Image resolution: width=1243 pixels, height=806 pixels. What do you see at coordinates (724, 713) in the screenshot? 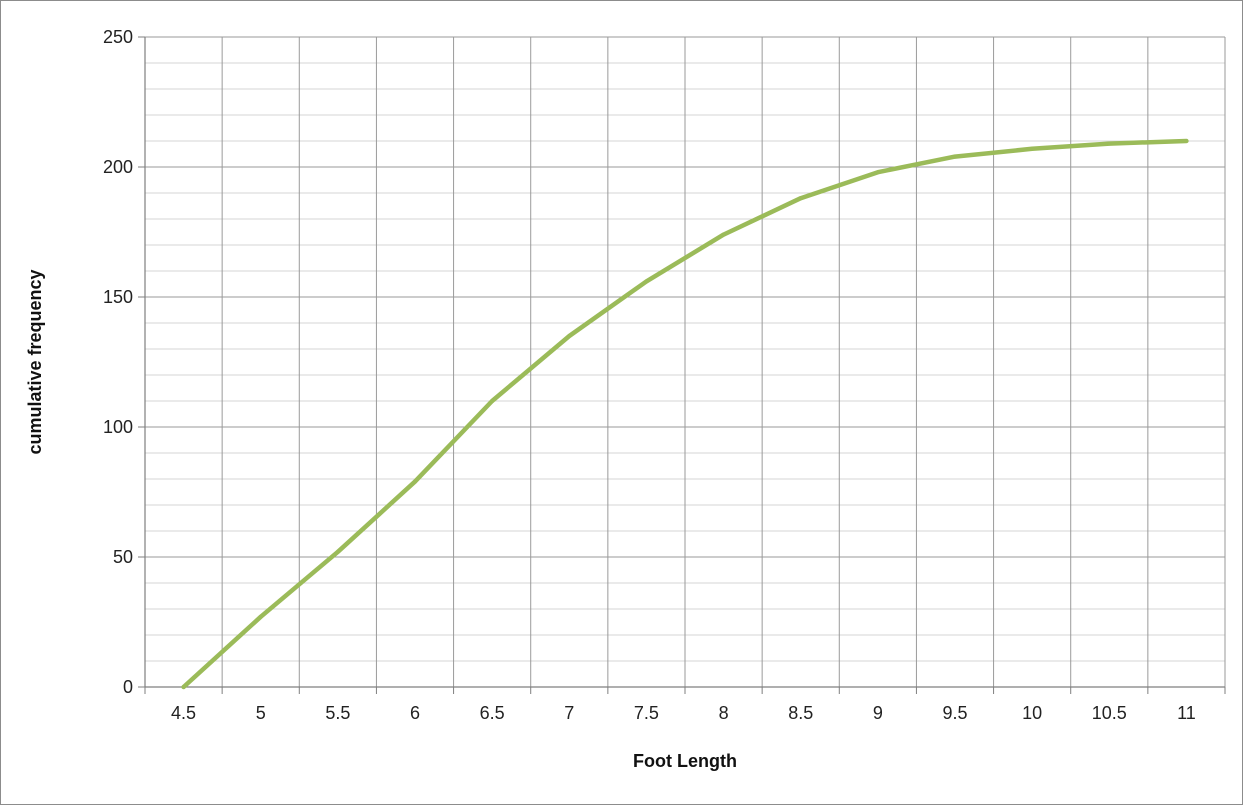
I see `x-tick-label: 8` at bounding box center [724, 713].